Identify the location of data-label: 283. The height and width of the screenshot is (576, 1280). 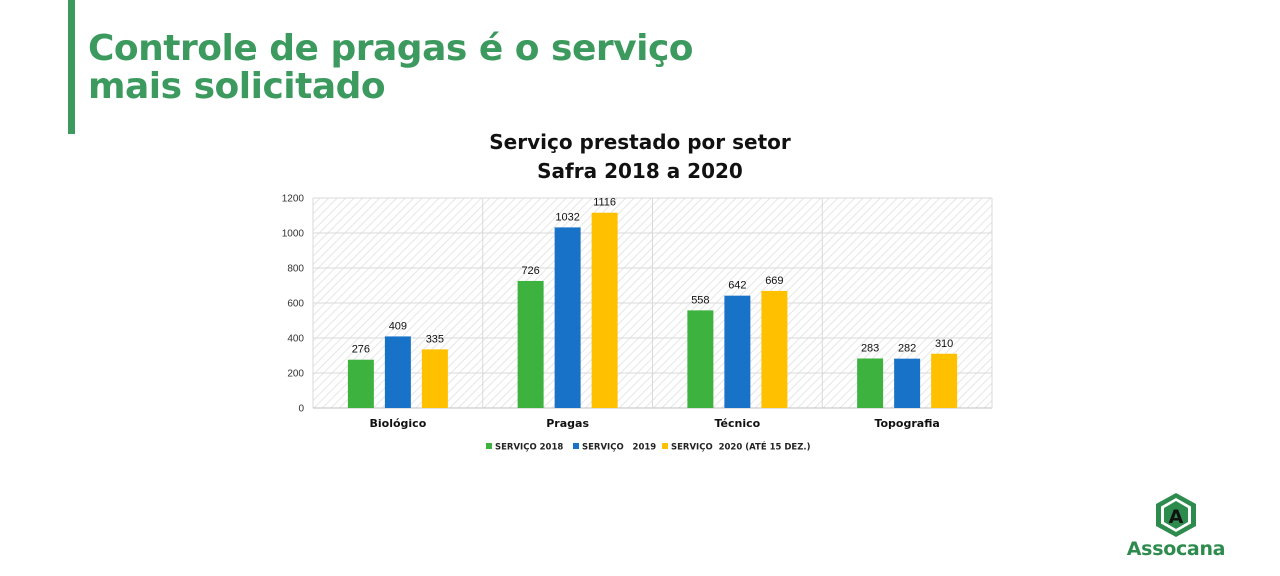
(870, 348).